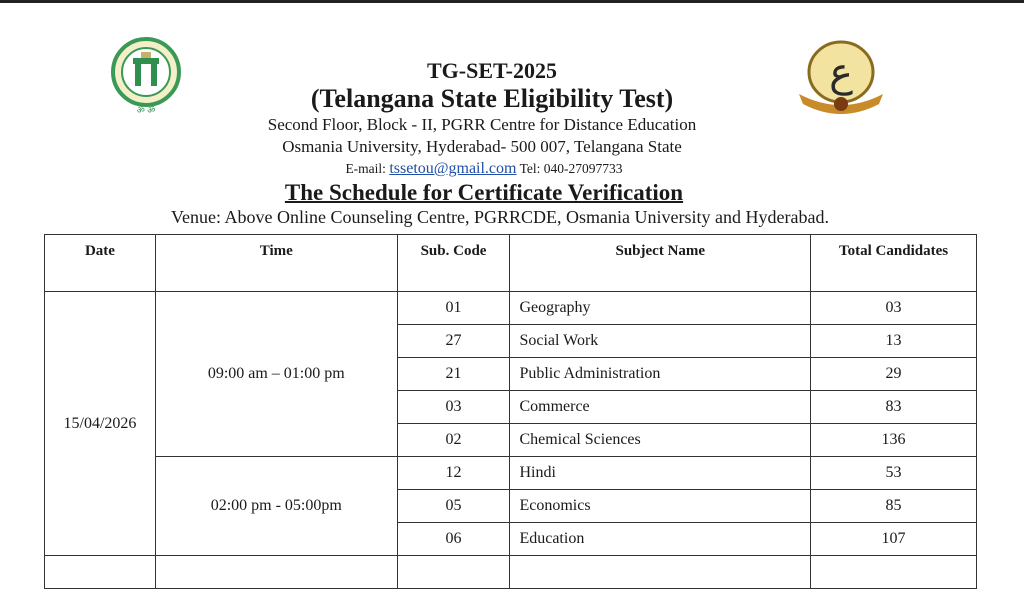 This screenshot has height=589, width=1024. Describe the element at coordinates (100, 423) in the screenshot. I see `date-cell: 15/04/2026` at that location.